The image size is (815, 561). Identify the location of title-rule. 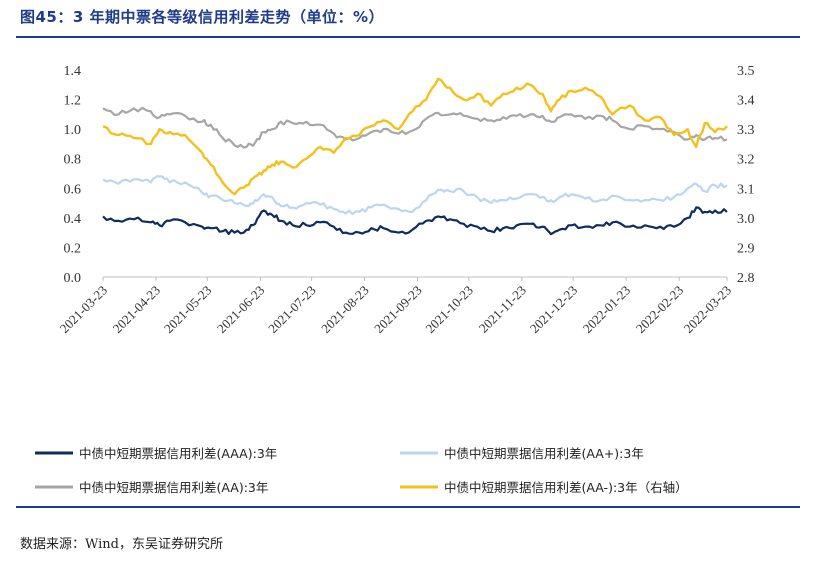
(408, 37).